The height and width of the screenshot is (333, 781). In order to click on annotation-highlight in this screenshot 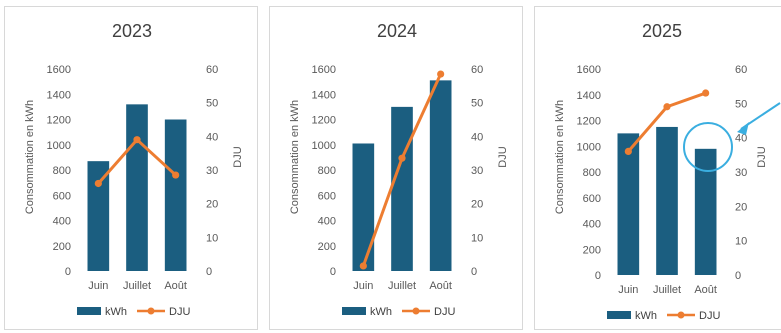, I will do `click(732, 137)`.